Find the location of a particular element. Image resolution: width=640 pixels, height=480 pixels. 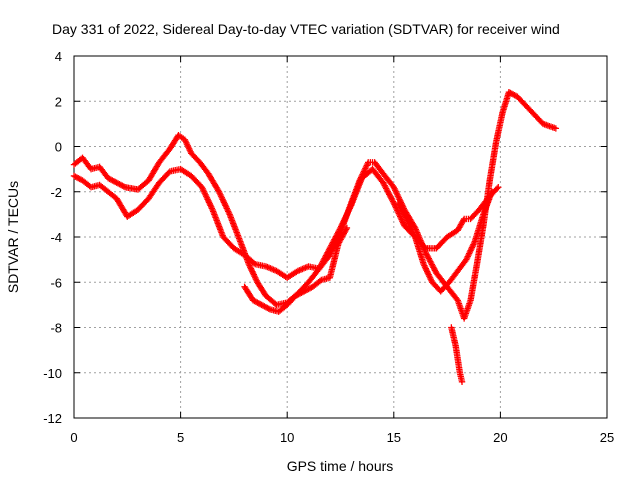

y-axis-label: SDTVAR / TECUs is located at coordinates (13, 237).